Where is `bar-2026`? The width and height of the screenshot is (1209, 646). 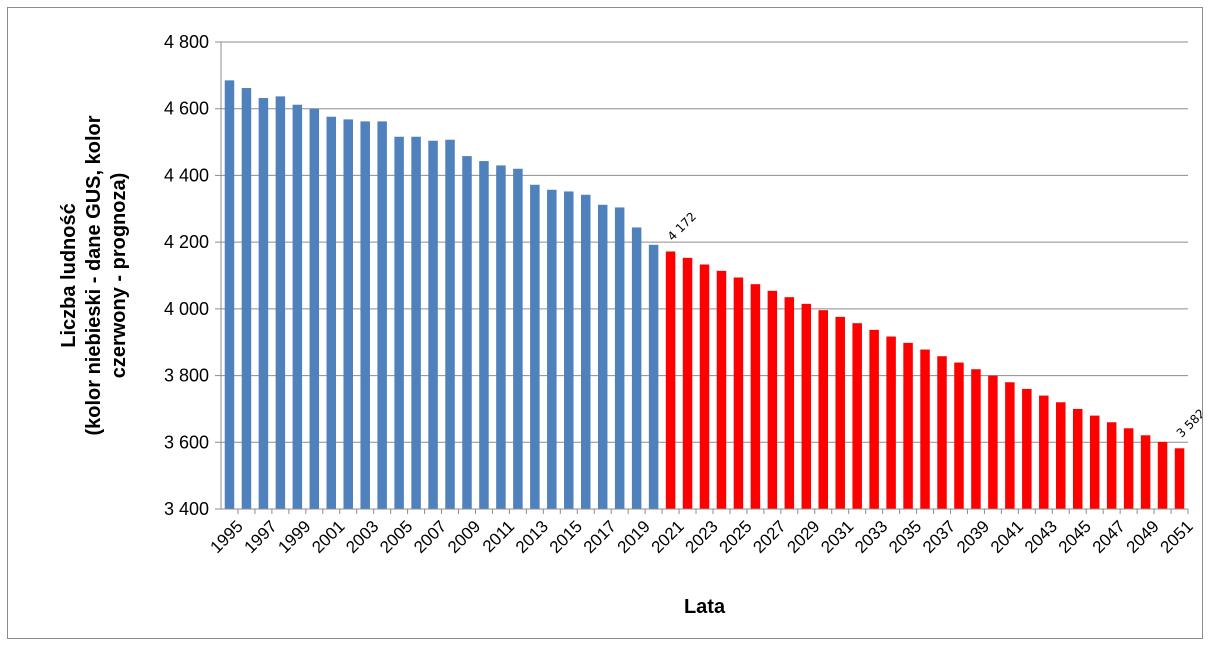
bar-2026 is located at coordinates (755, 396).